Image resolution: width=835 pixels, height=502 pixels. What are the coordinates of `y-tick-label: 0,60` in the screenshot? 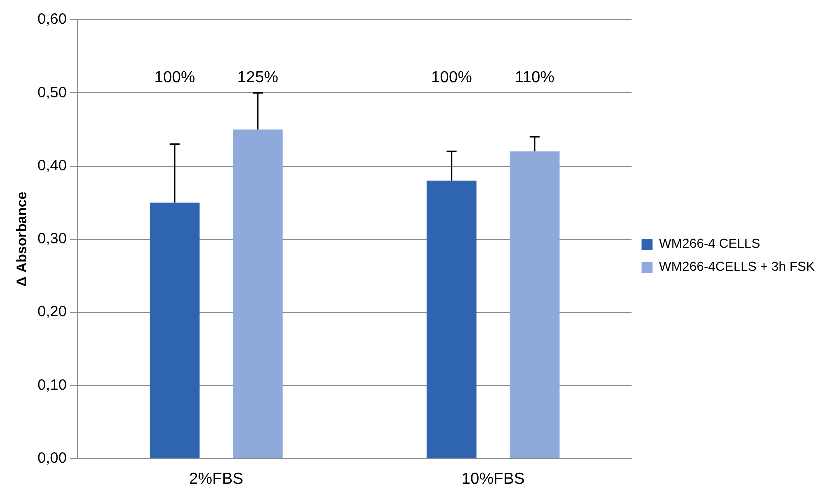 It's located at (52, 19).